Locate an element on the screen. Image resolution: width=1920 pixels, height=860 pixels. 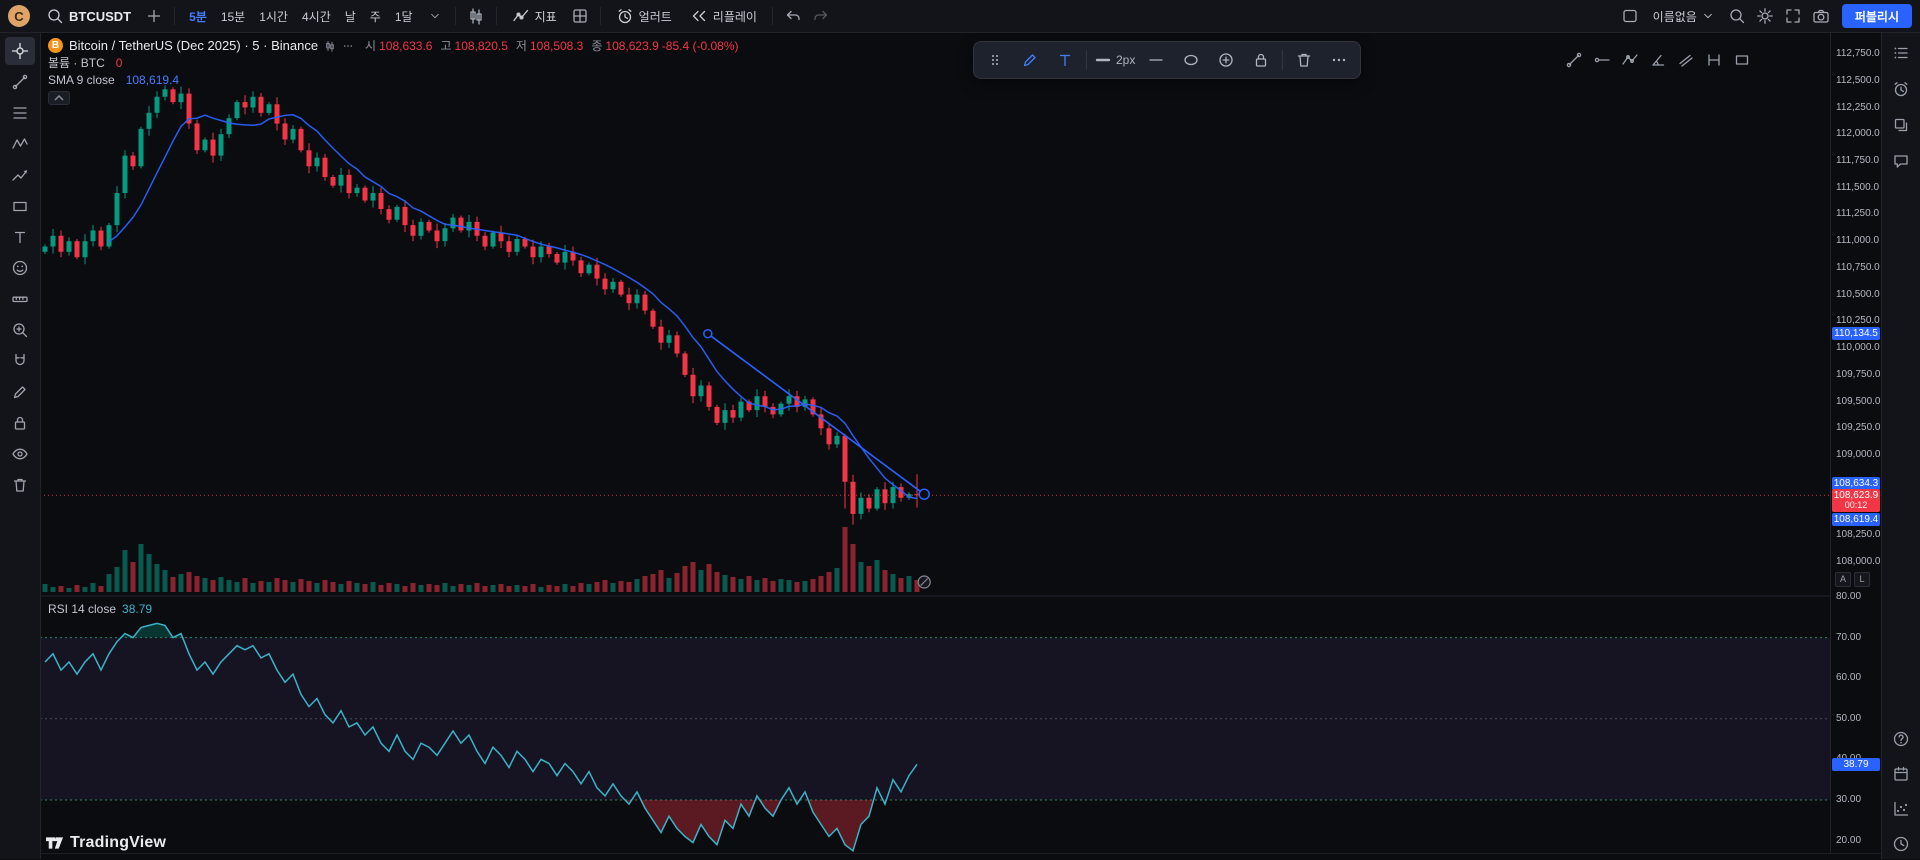
calendar-icon is located at coordinates (1901, 774).